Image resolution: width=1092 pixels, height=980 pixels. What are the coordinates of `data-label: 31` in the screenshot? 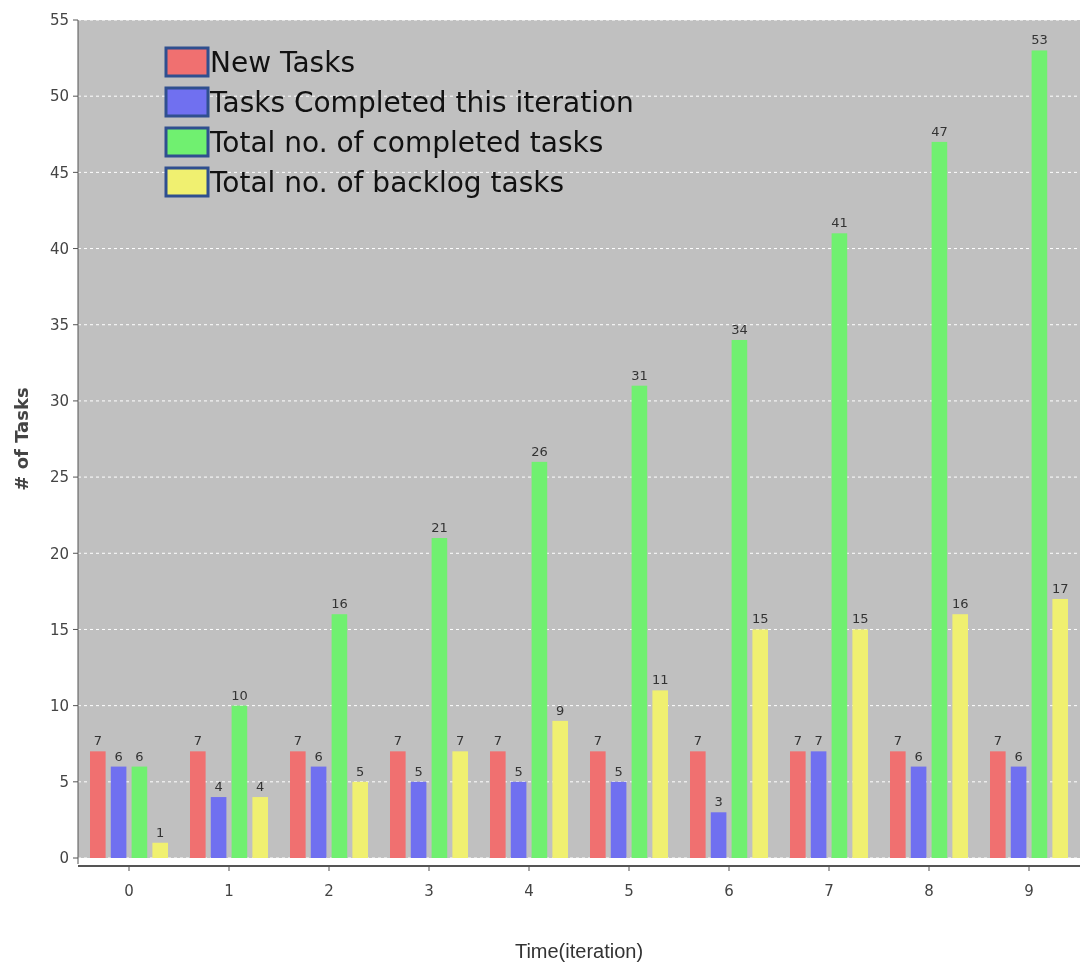 It's located at (639, 375).